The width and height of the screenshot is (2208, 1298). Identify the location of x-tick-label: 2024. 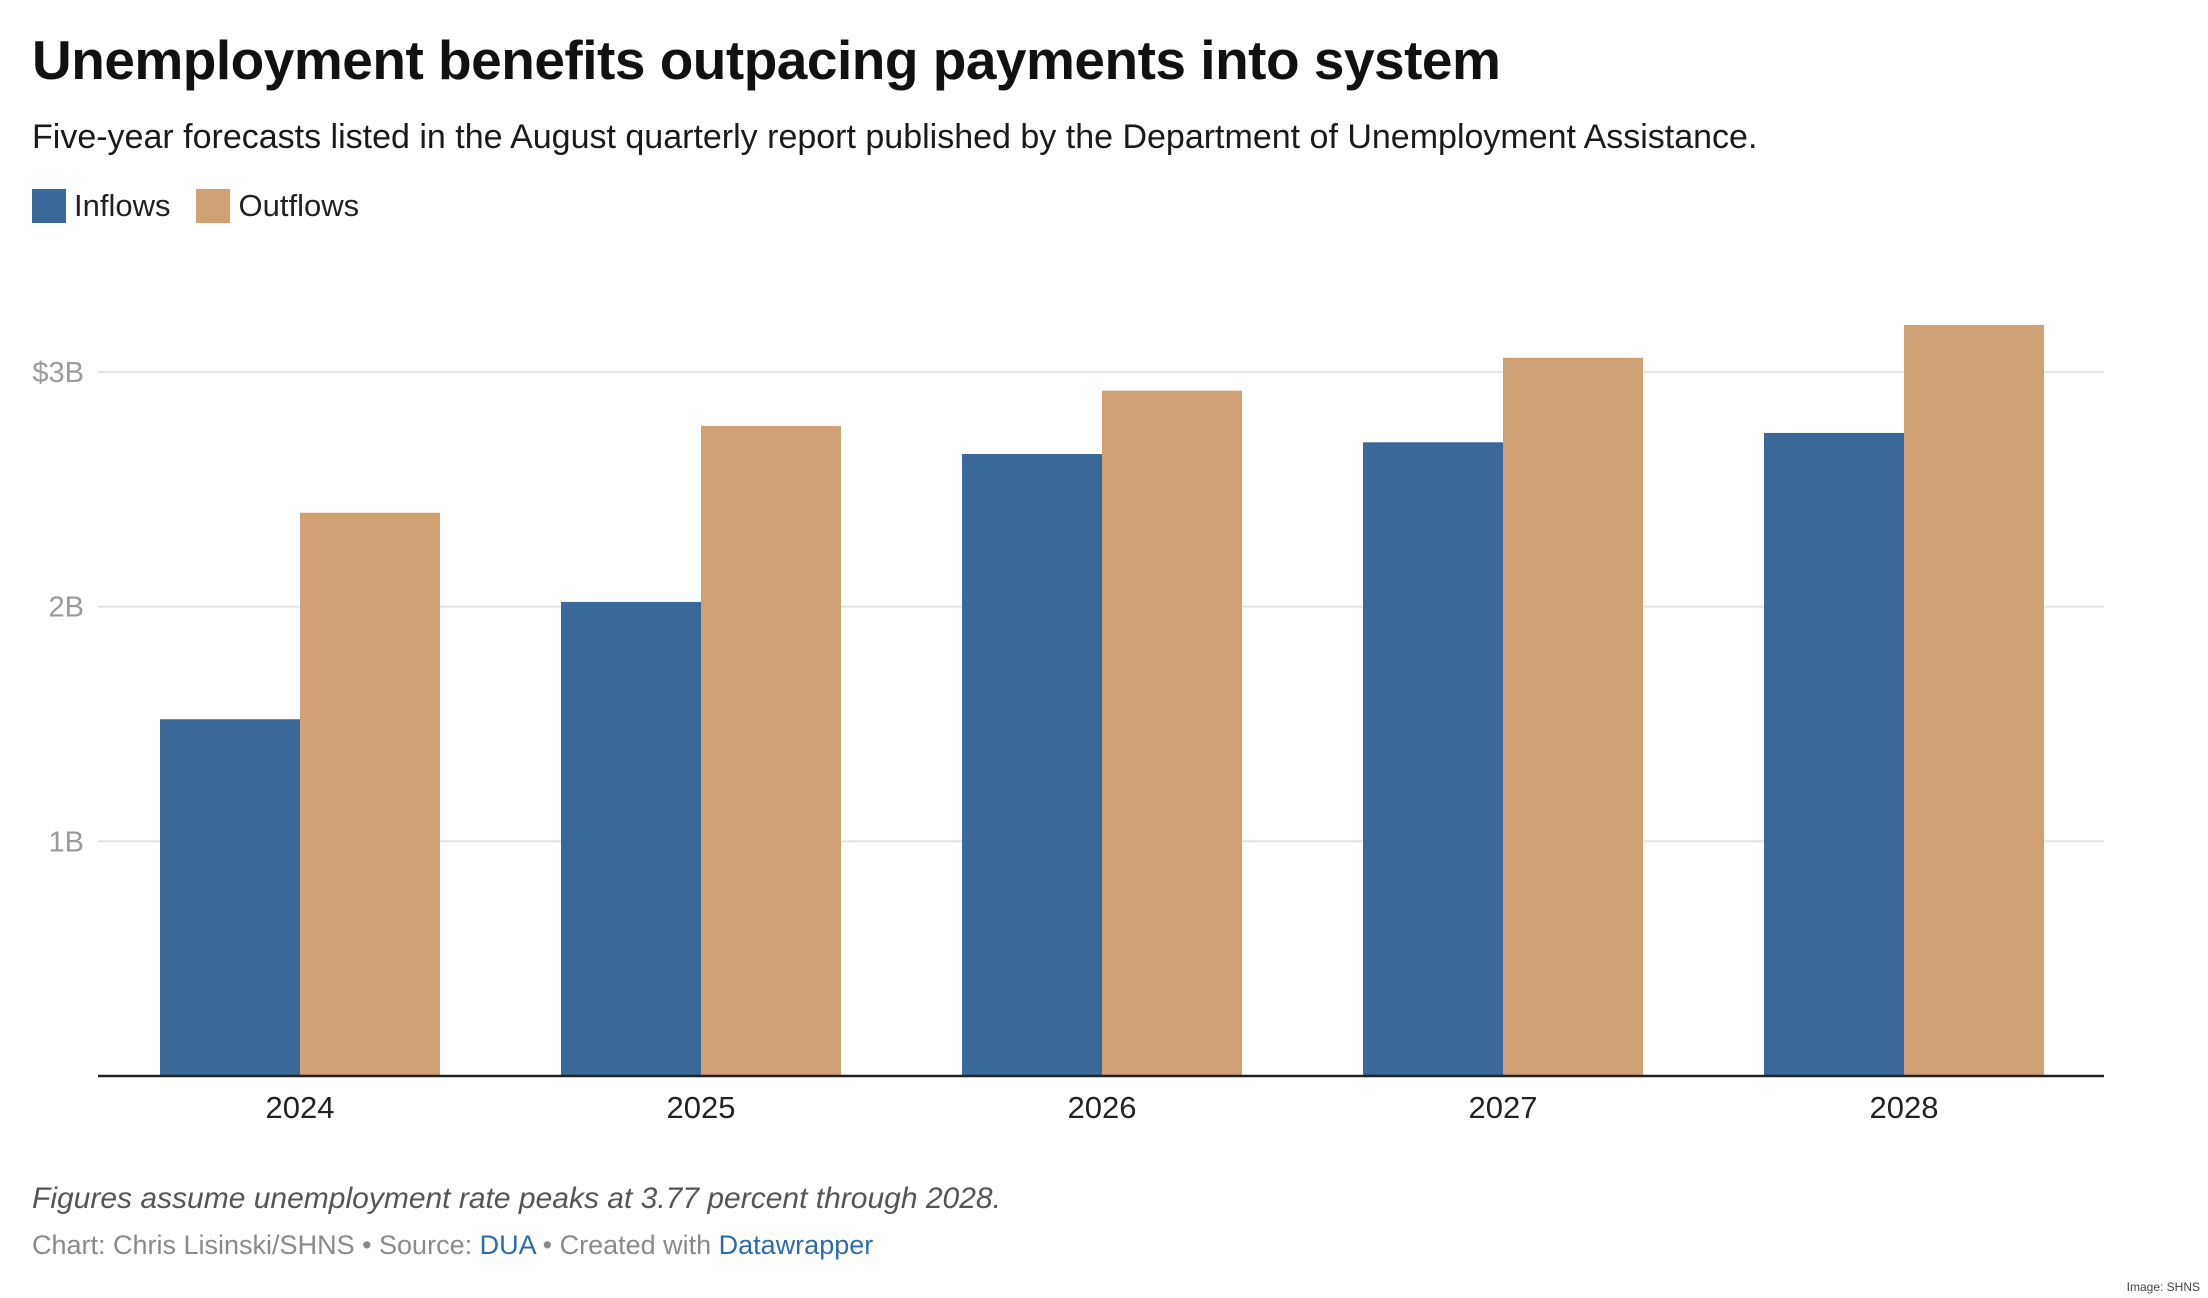
(300, 1107).